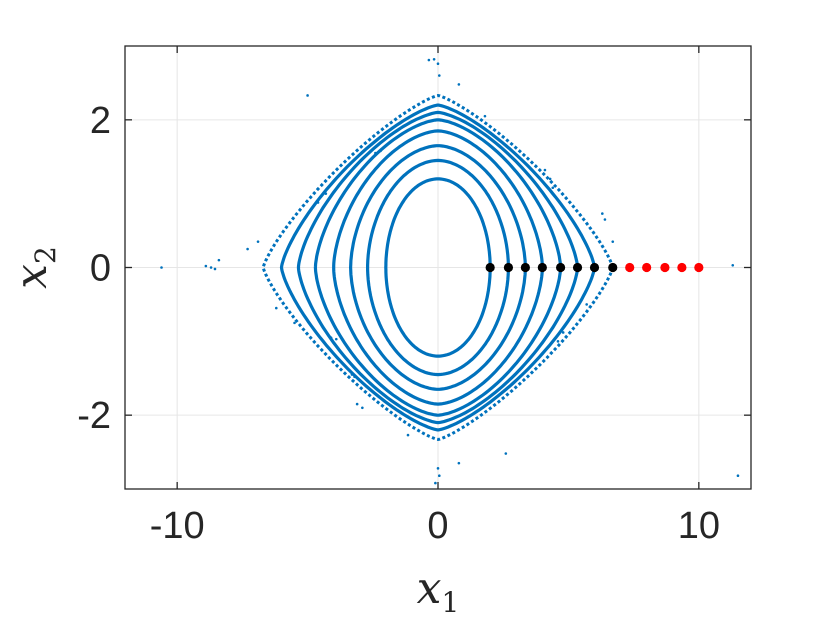 This screenshot has height=623, width=830. I want to click on x-axis-title: x1, so click(438, 591).